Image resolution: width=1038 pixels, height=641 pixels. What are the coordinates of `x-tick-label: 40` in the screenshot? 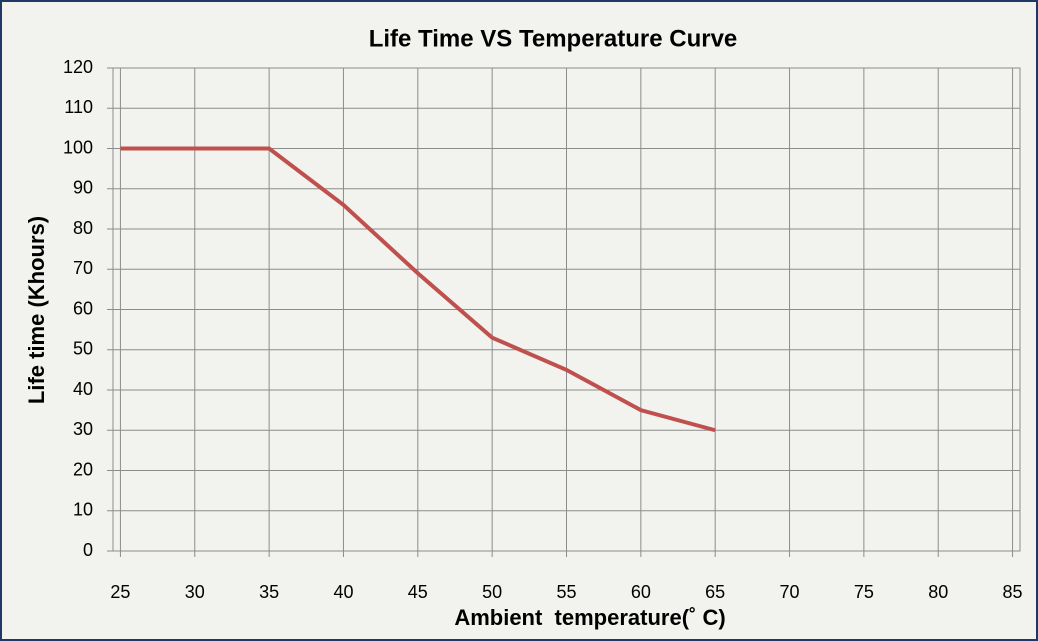 It's located at (343, 592).